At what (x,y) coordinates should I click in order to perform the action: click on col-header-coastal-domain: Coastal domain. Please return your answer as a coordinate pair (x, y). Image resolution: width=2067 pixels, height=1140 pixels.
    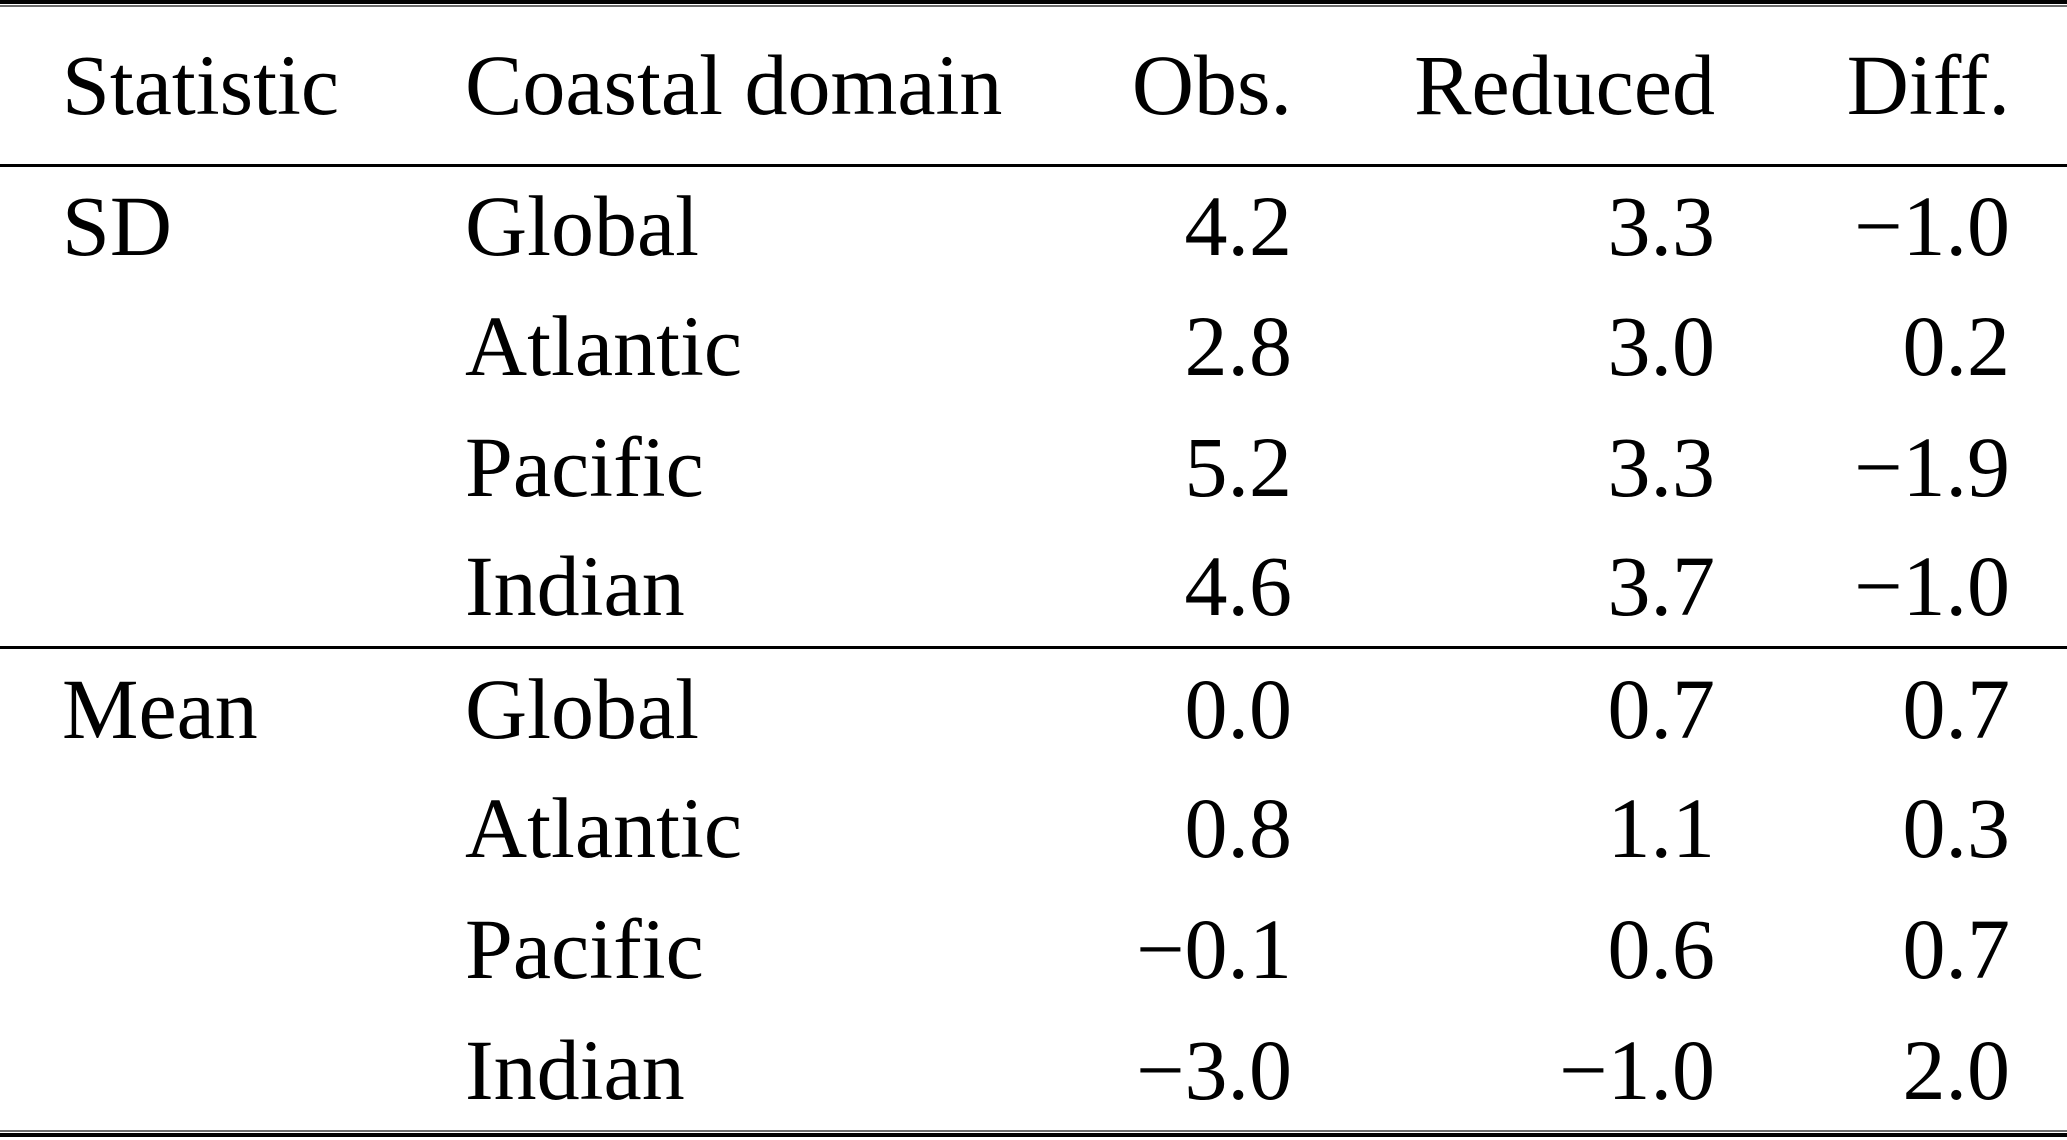
    Looking at the image, I should click on (734, 85).